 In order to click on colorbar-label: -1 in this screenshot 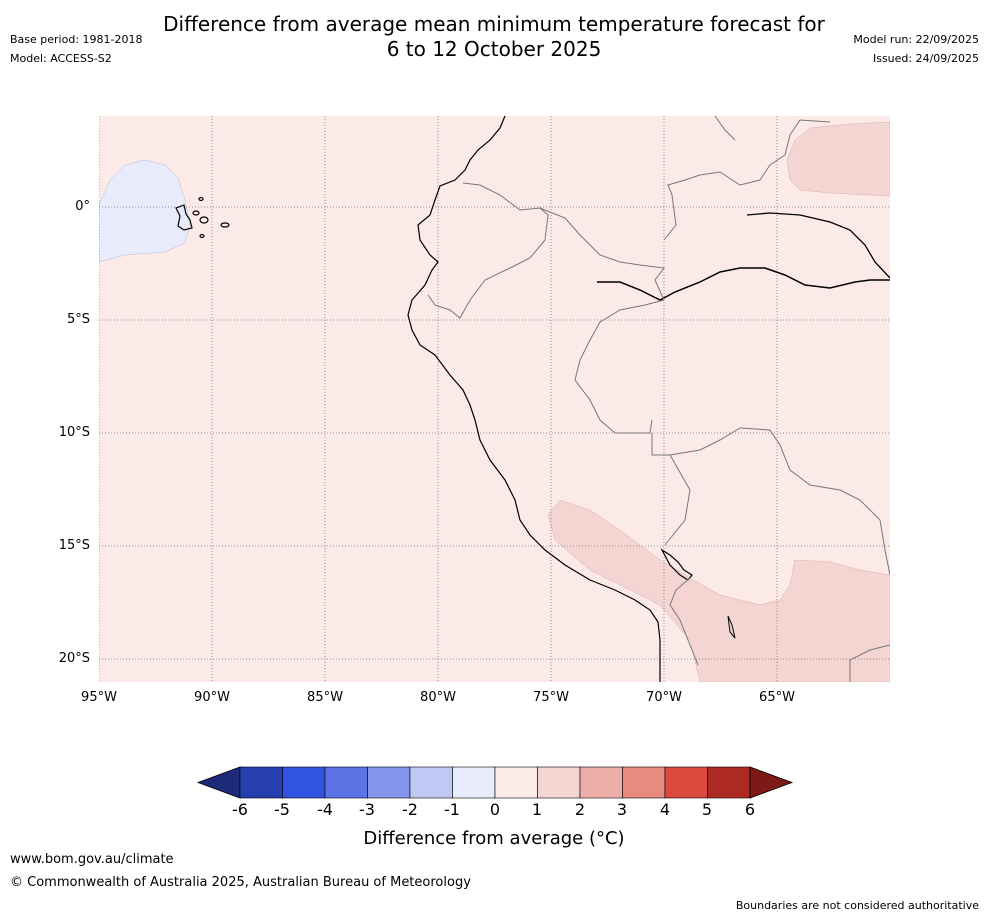, I will do `click(452, 809)`.